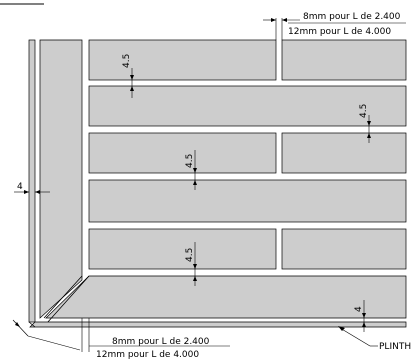  Describe the element at coordinates (191, 170) in the screenshot. I see `joint-dim-3: 4.5` at that location.